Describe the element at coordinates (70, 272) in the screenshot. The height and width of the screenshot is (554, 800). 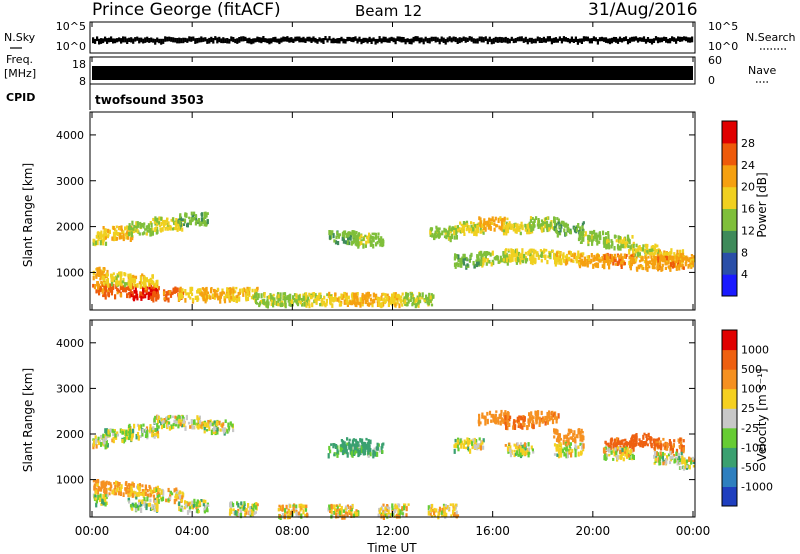
I see `y-tick-label: 1000` at that location.